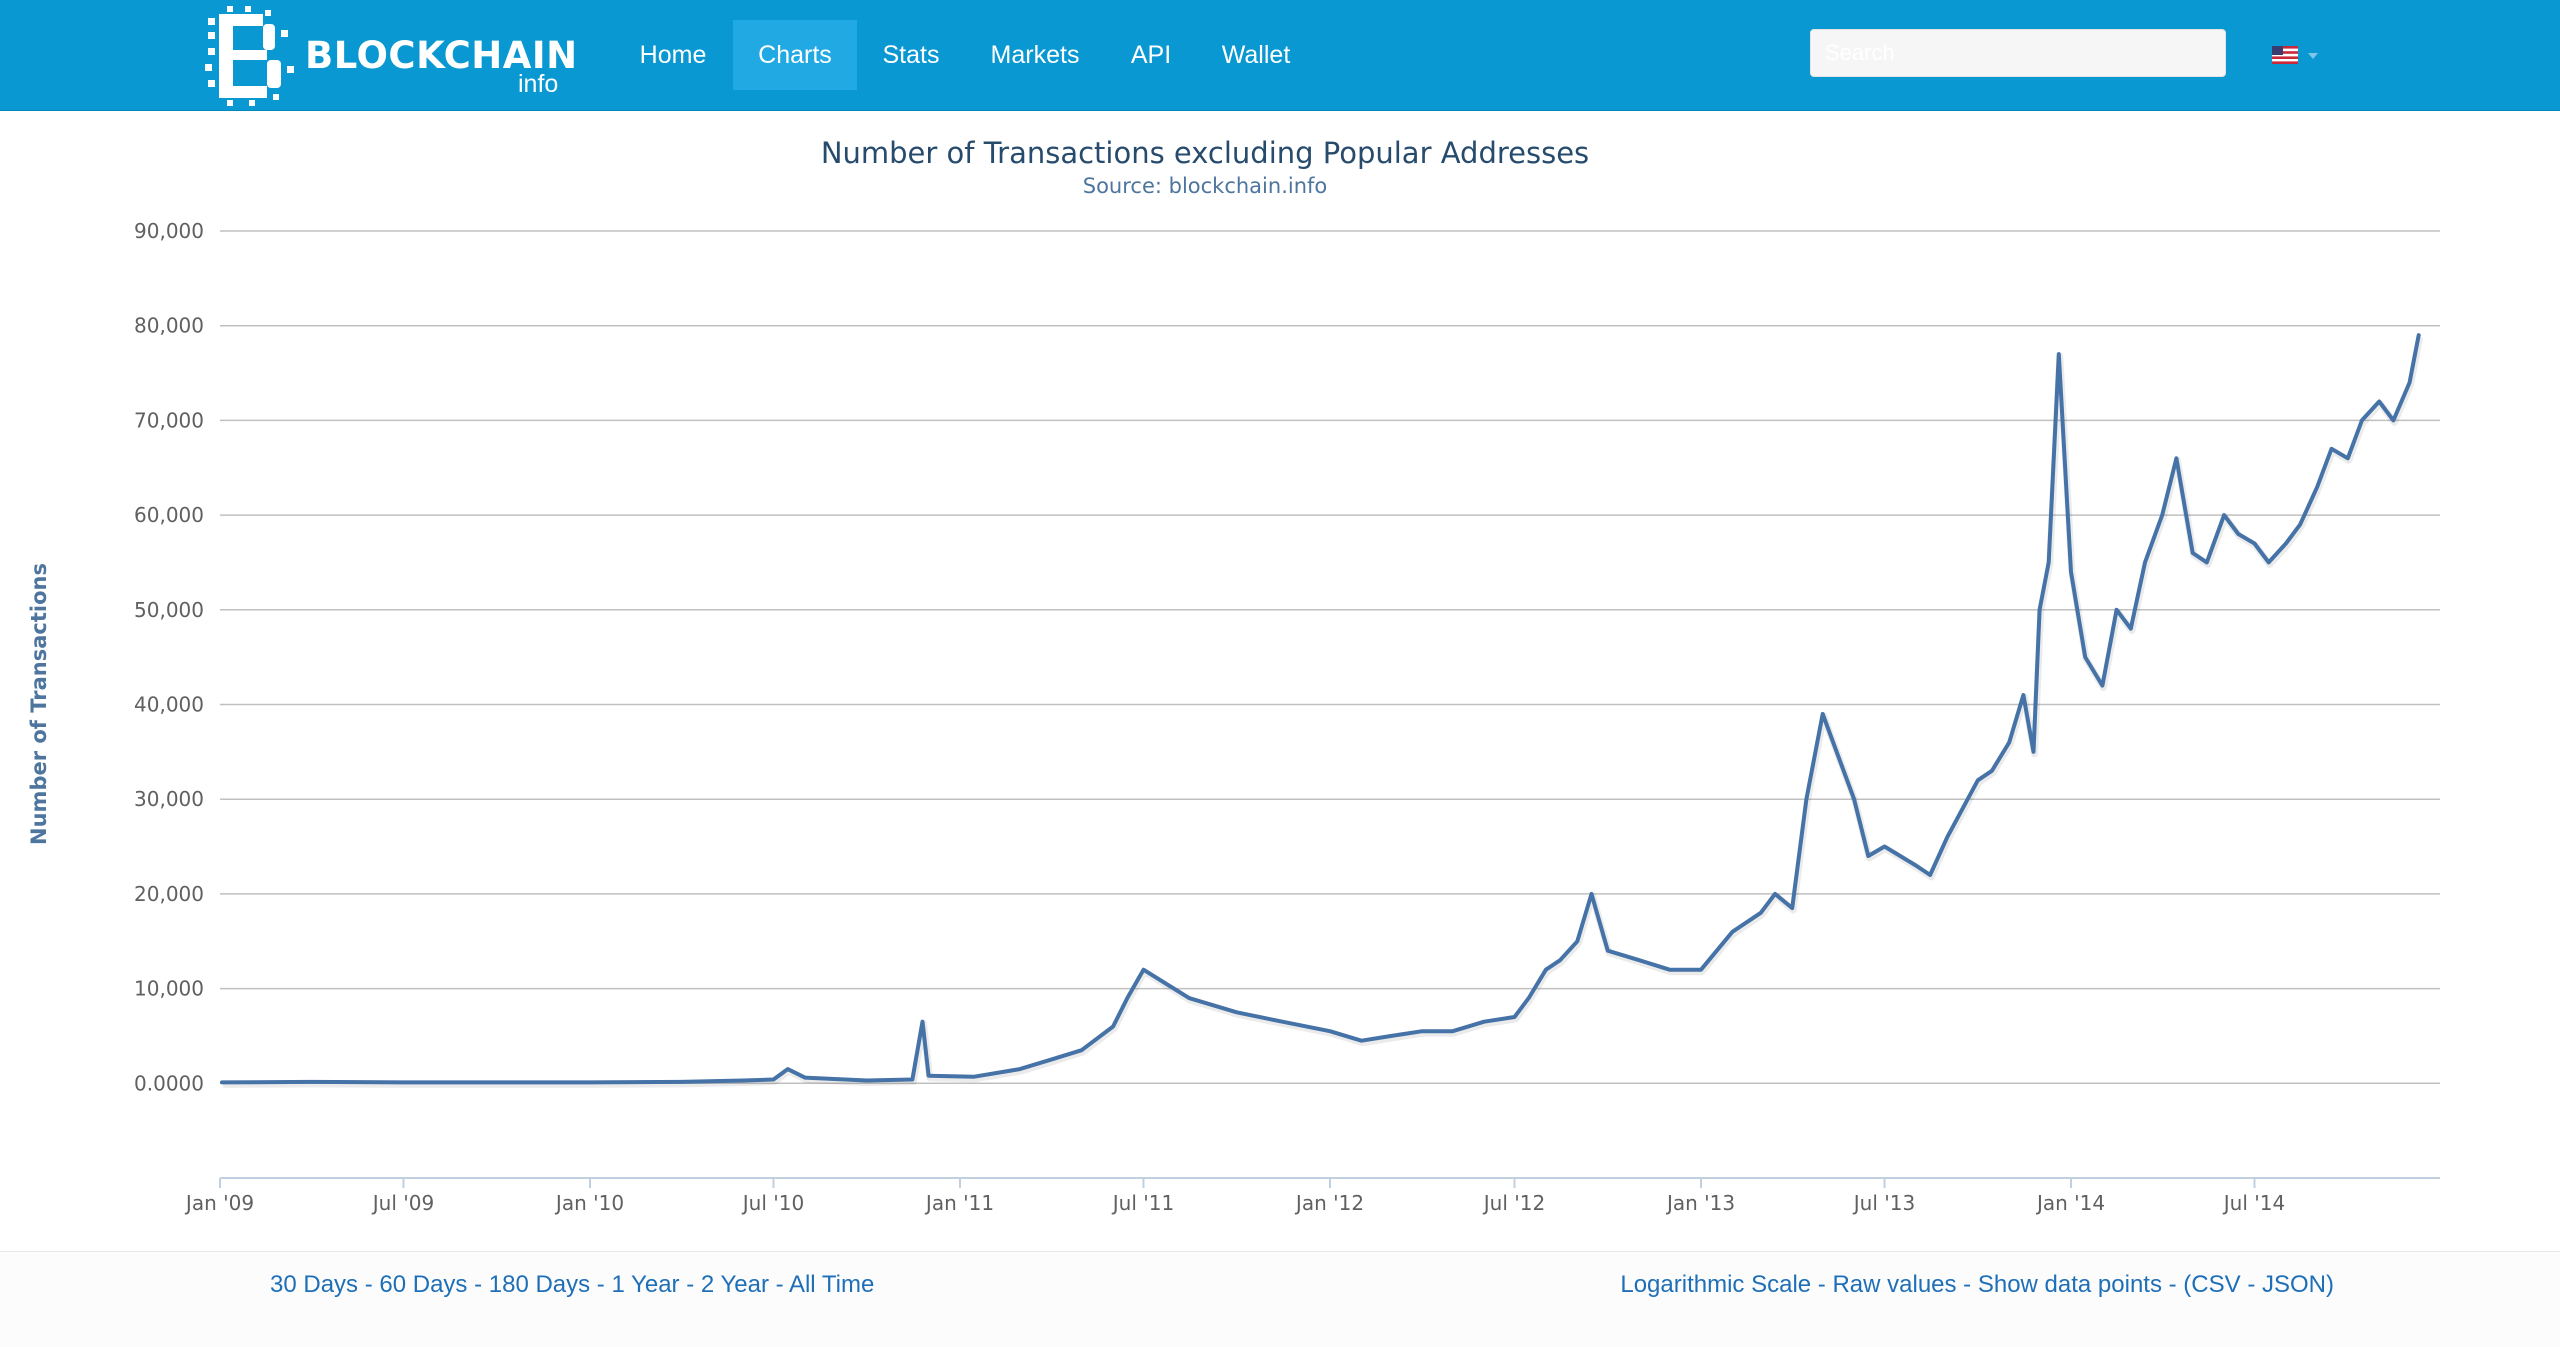 The height and width of the screenshot is (1347, 2560). Describe the element at coordinates (673, 55) in the screenshot. I see `nav-home: Home` at that location.